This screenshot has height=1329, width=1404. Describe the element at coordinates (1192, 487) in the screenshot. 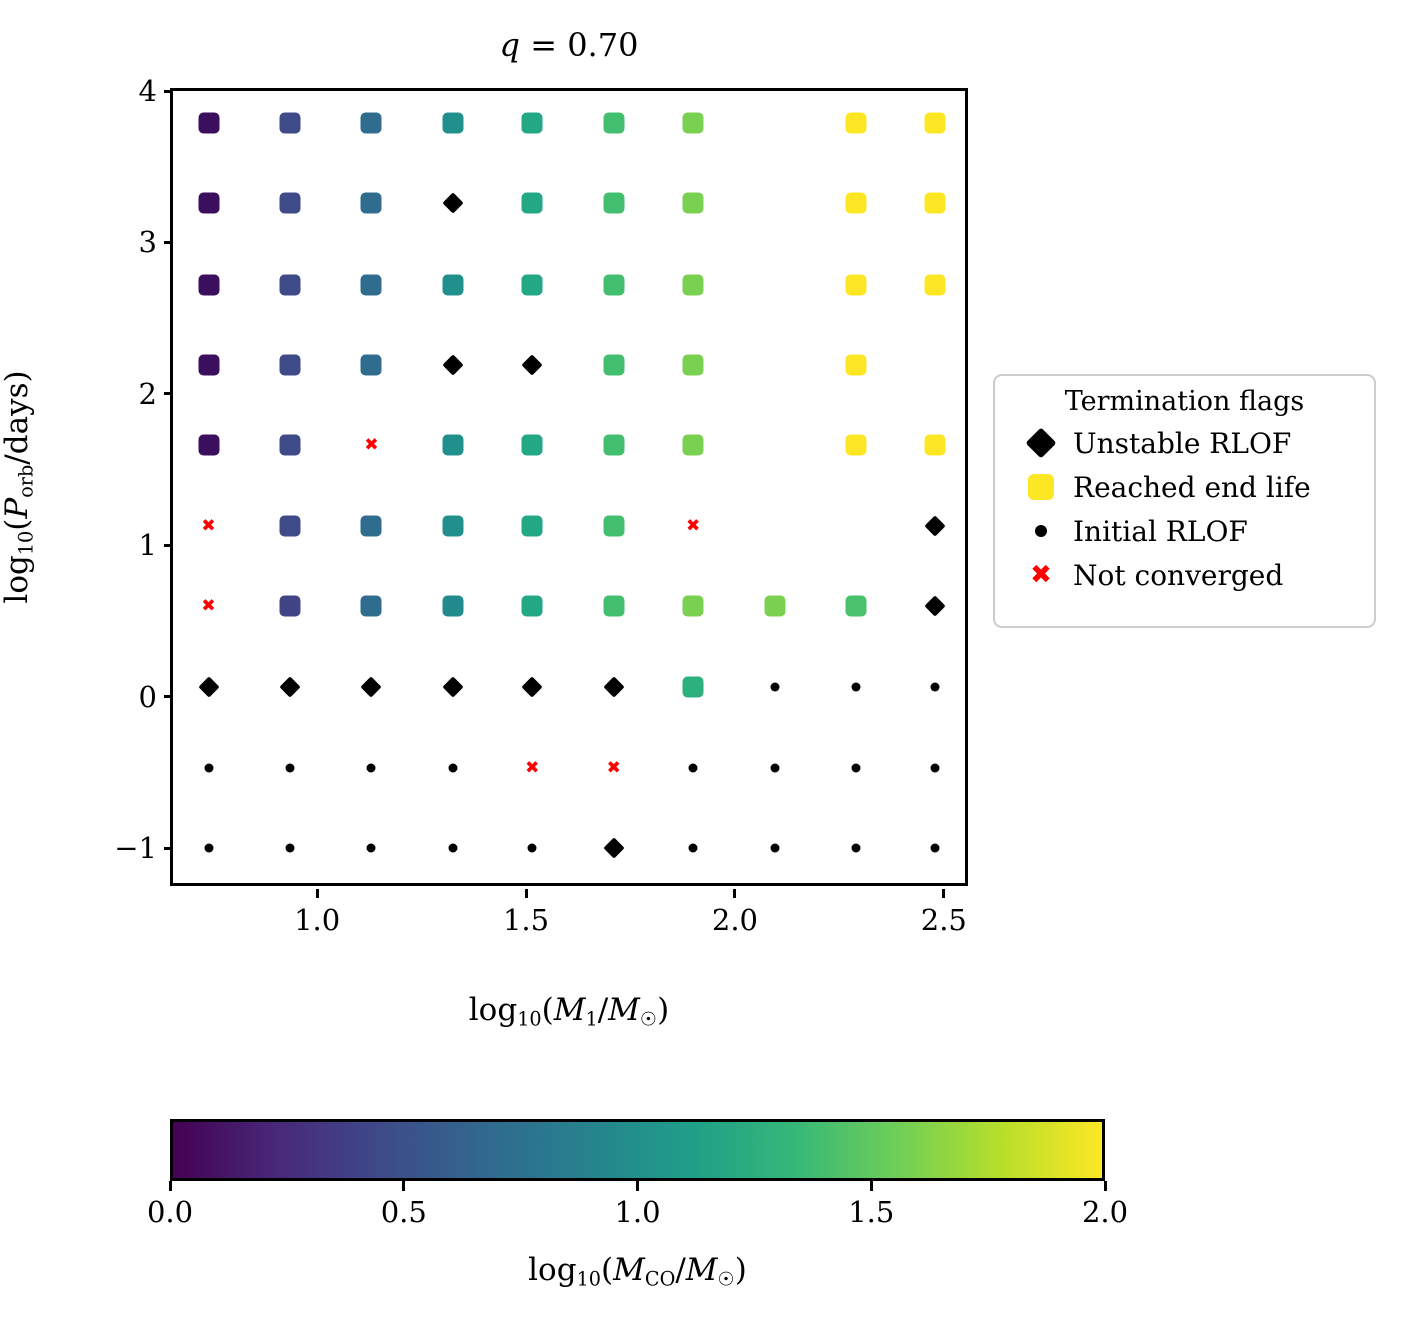

I see `legend-entry-label: Reached end life` at that location.